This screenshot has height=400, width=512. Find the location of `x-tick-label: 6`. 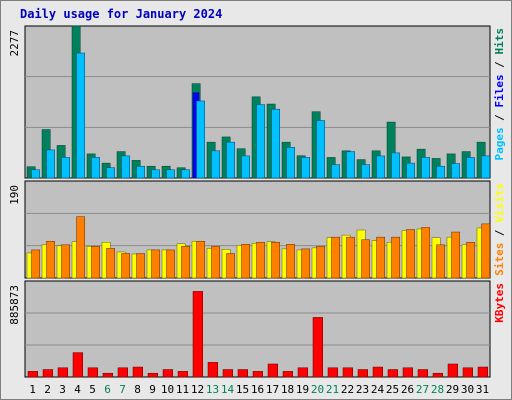

x-tick-label: 6 is located at coordinates (107, 389).